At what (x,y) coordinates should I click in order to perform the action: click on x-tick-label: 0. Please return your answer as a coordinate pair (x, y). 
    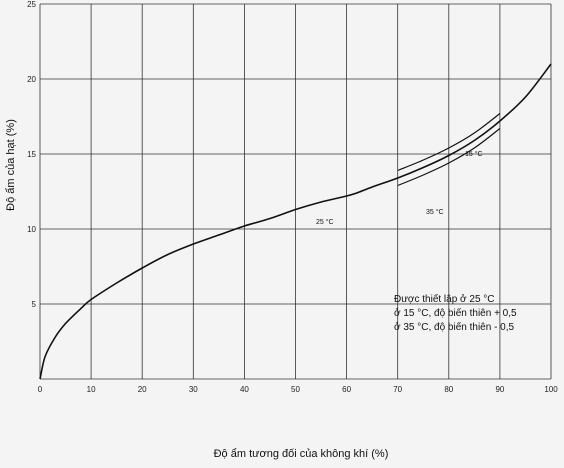
    Looking at the image, I should click on (40, 389).